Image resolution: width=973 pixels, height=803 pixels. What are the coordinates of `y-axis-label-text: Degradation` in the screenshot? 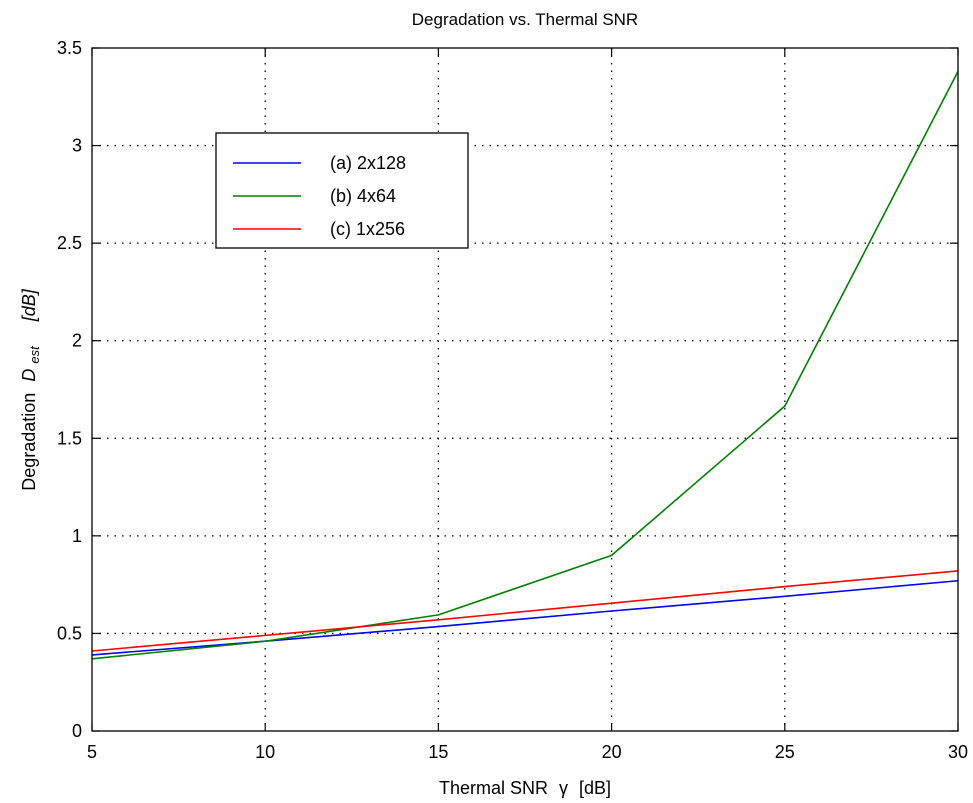 It's located at (29, 442).